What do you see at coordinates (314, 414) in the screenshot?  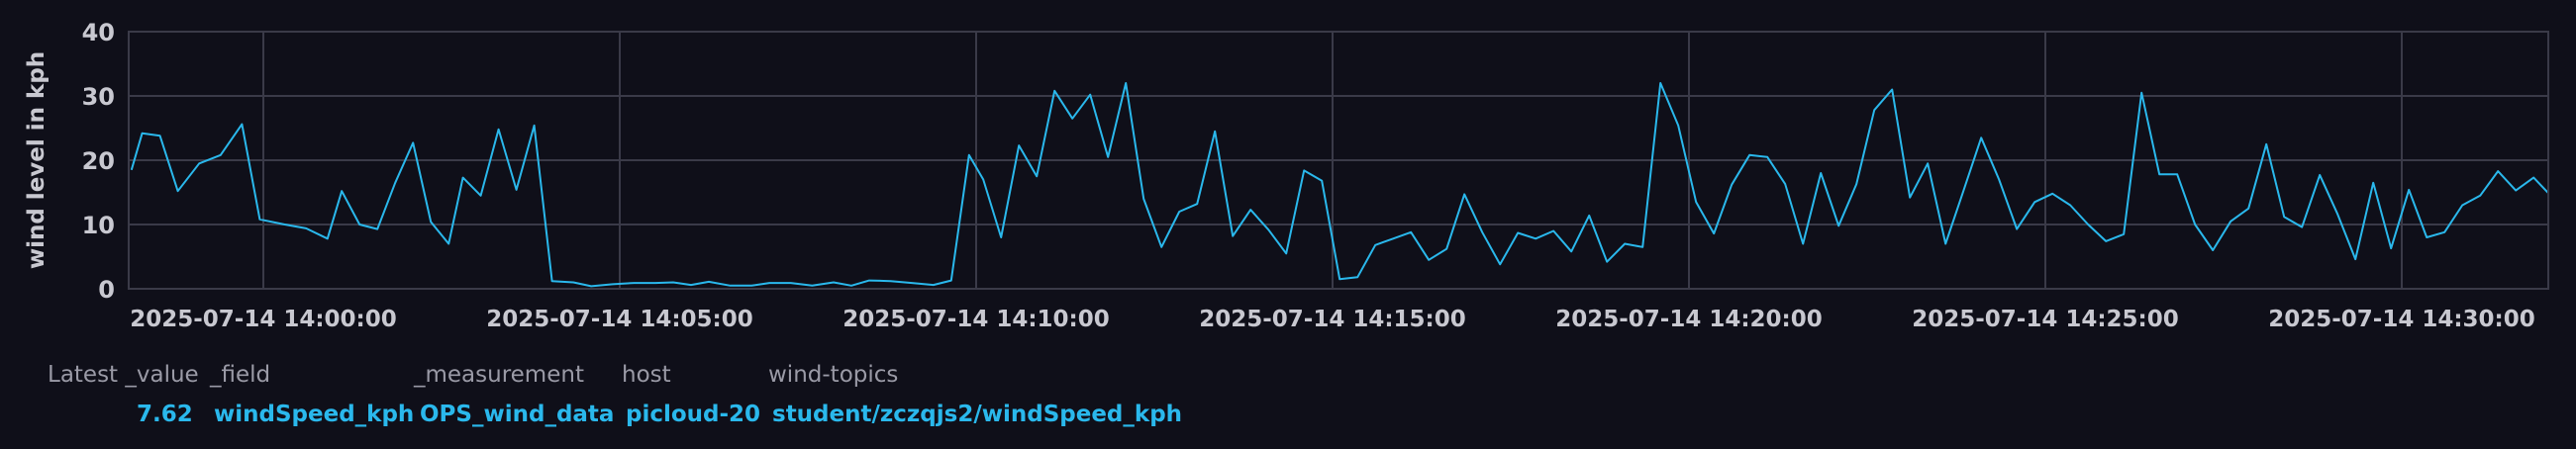 I see `legend-value-field: windSpeed_kph` at bounding box center [314, 414].